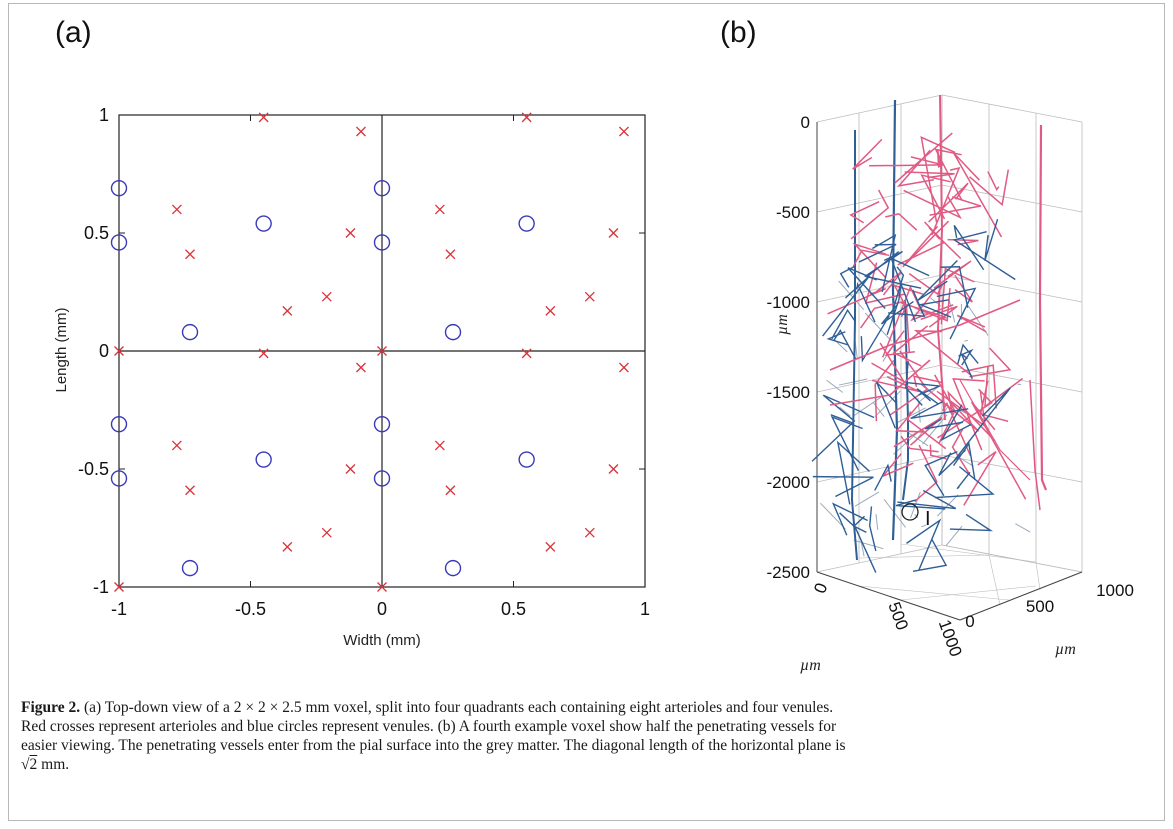 The width and height of the screenshot is (1173, 829). I want to click on panel-b-vessels, so click(929, 333).